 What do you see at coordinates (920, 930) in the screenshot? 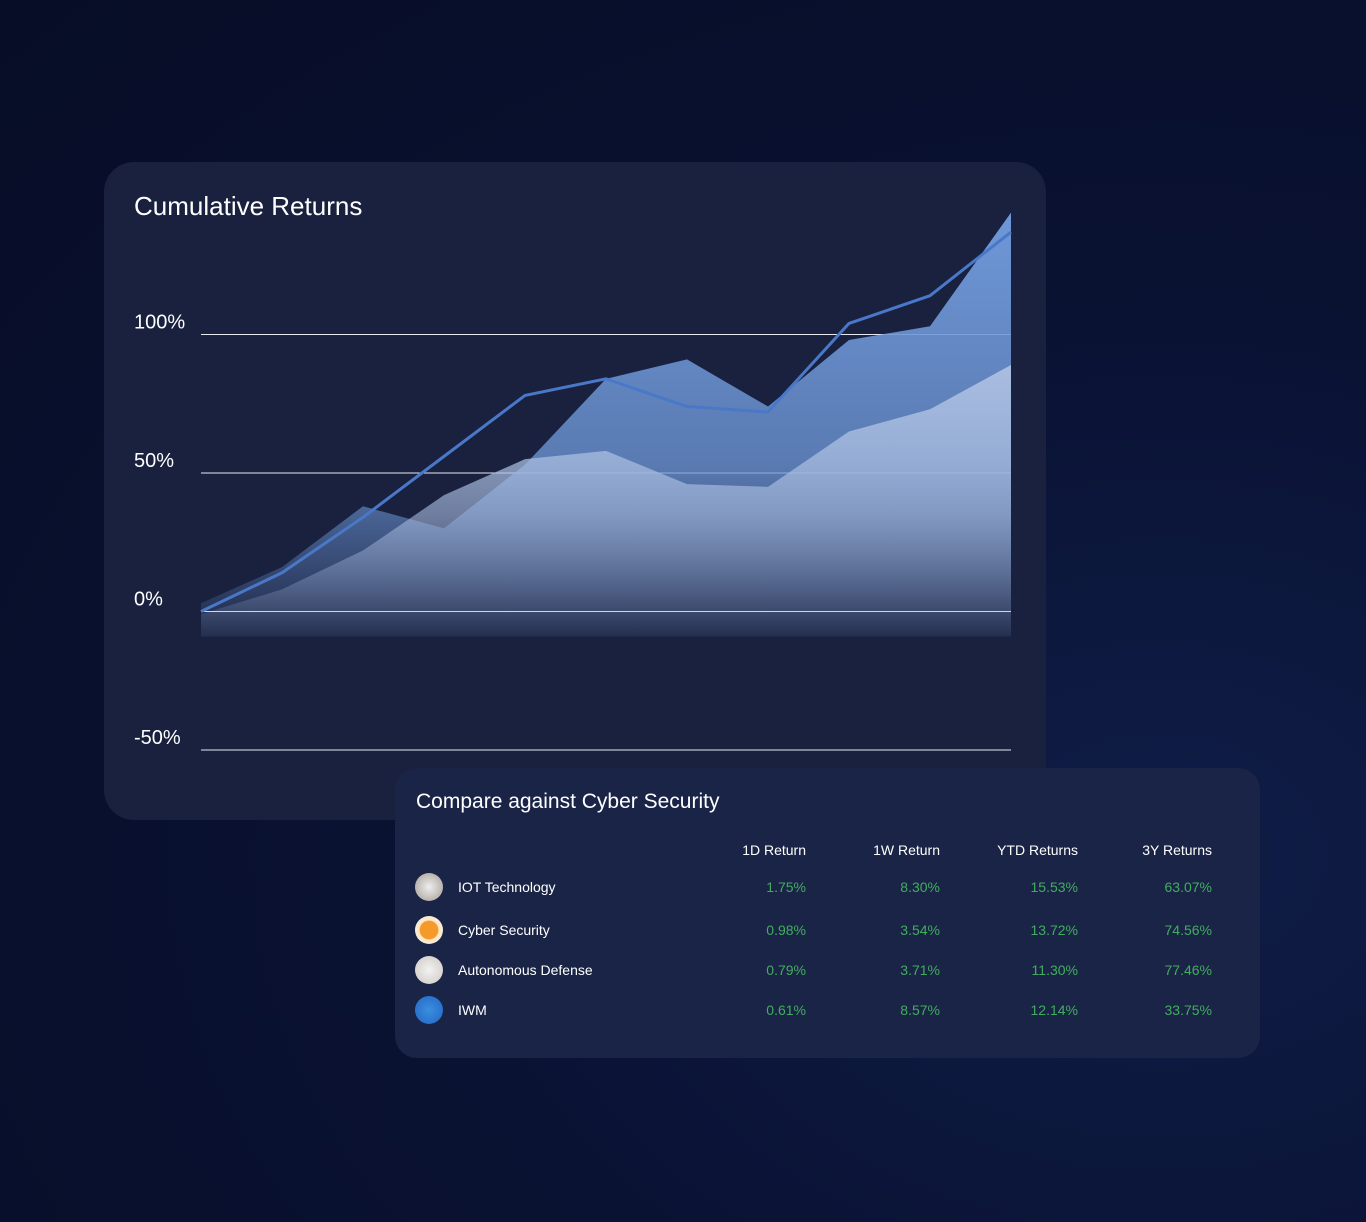
I see `return-value: 3.54%` at bounding box center [920, 930].